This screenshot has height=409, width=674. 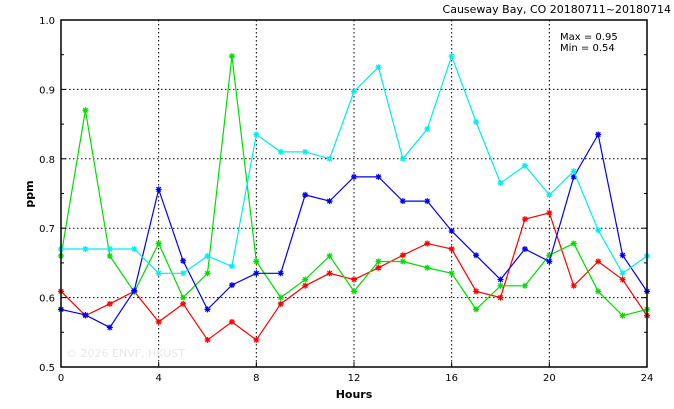 I want to click on x-tick-label: 24, so click(x=647, y=378).